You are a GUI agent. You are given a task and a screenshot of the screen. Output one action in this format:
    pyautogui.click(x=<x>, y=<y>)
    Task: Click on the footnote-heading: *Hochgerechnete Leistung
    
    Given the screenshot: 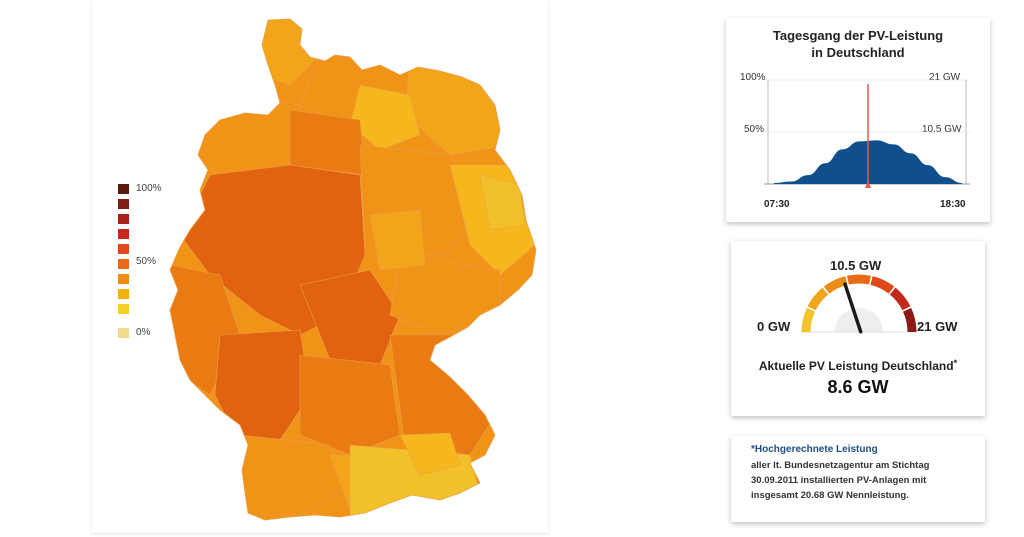 What is the action you would take?
    pyautogui.click(x=814, y=449)
    